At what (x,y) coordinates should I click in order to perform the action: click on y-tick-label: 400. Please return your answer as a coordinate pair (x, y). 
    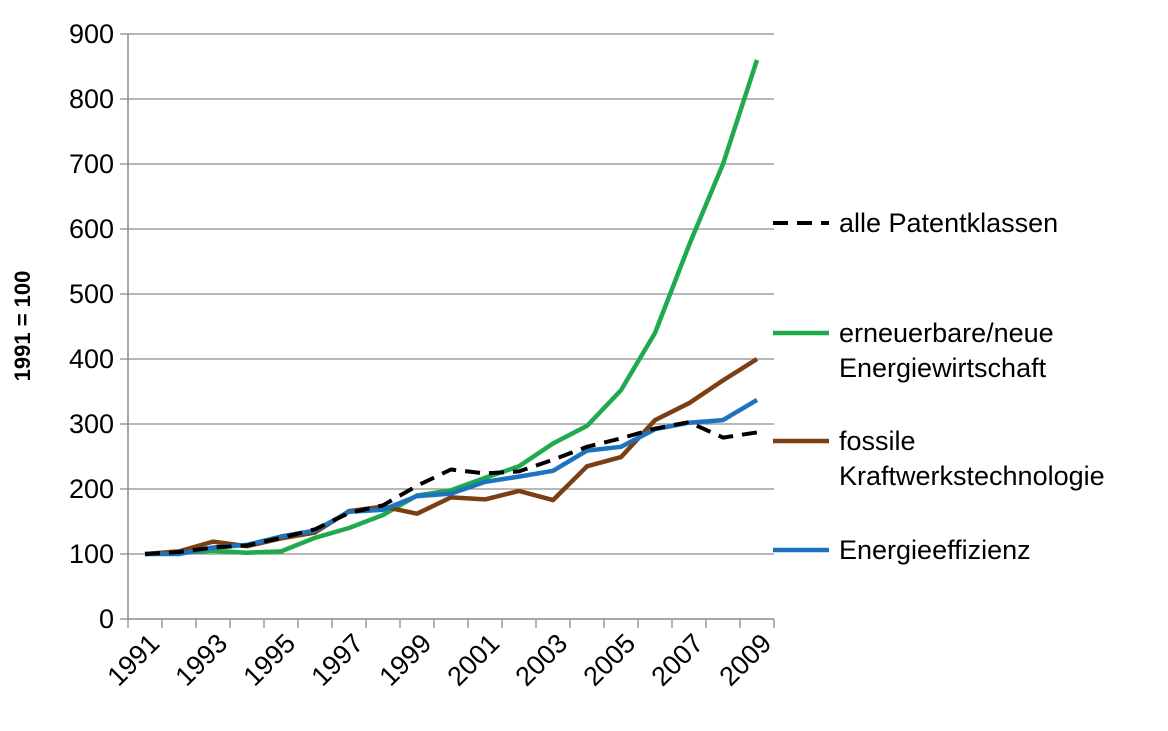
    Looking at the image, I should click on (91, 359).